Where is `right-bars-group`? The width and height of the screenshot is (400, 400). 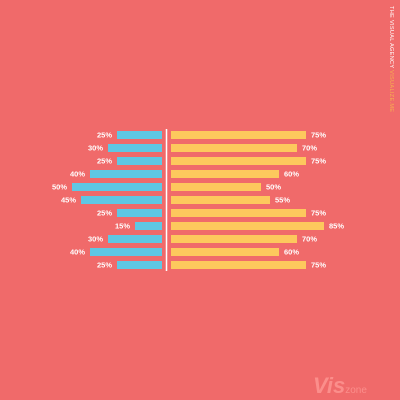
right-bars-group is located at coordinates (247, 200).